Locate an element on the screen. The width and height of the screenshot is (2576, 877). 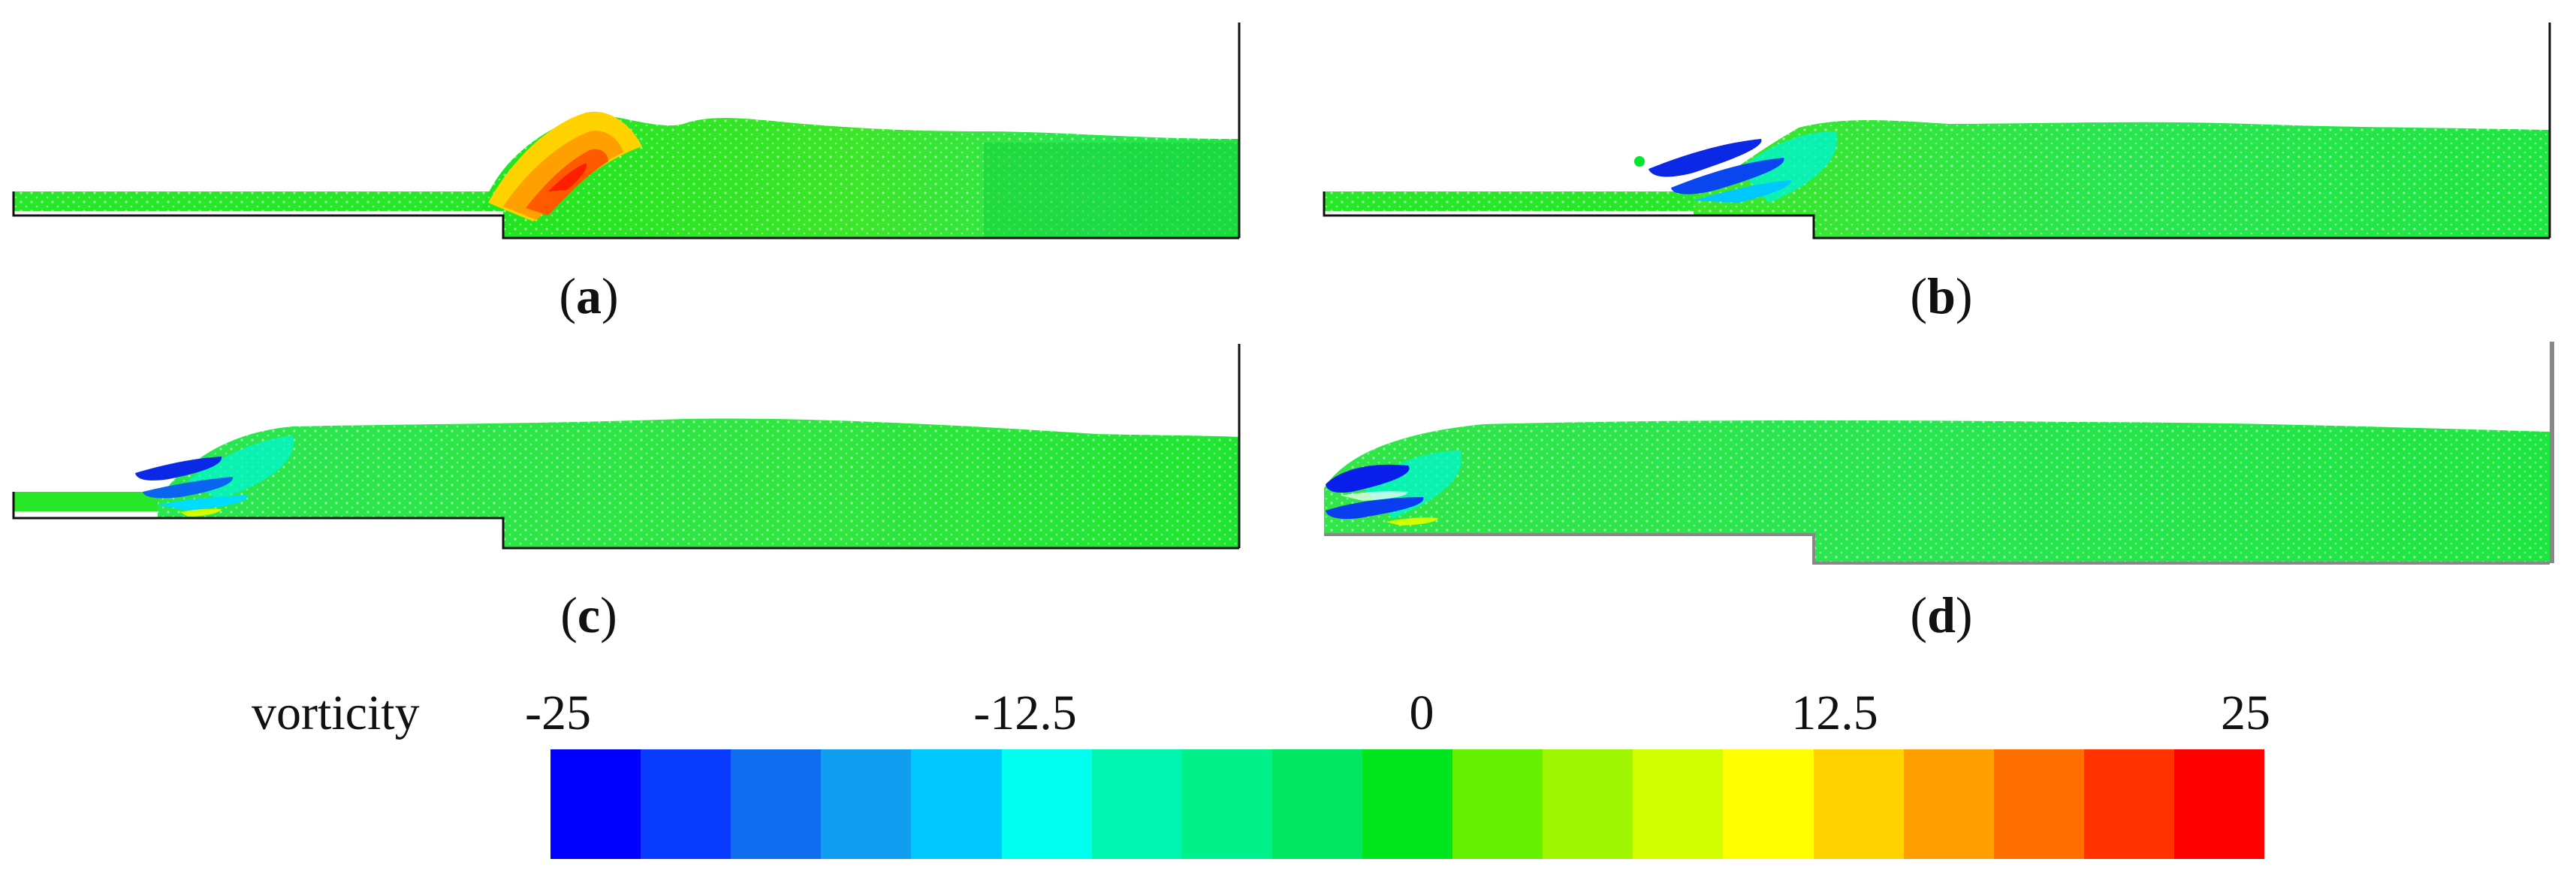
panel-d is located at coordinates (1941, 454).